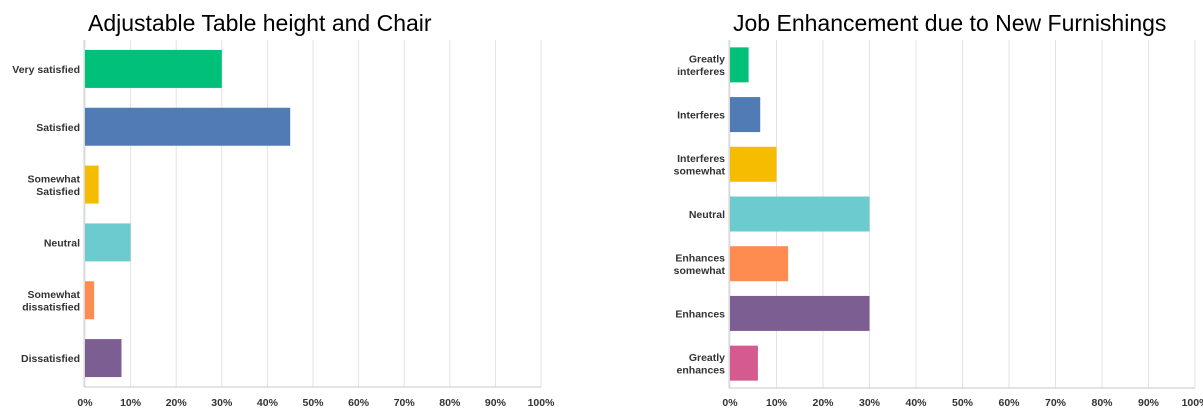 The image size is (1203, 410). I want to click on category-label: Interferes somewhat, so click(700, 165).